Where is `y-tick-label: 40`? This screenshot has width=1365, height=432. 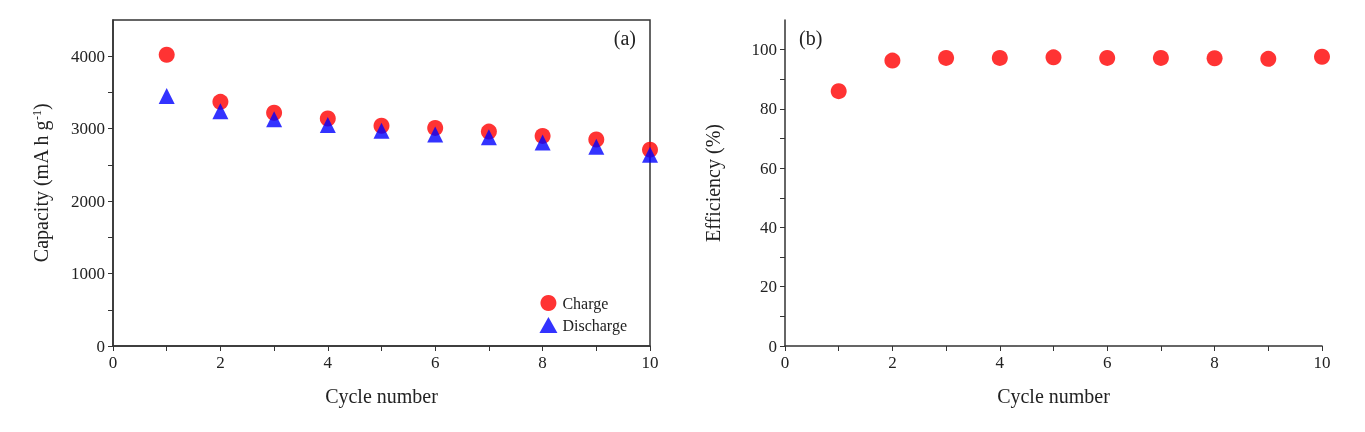
y-tick-label: 40 is located at coordinates (768, 227).